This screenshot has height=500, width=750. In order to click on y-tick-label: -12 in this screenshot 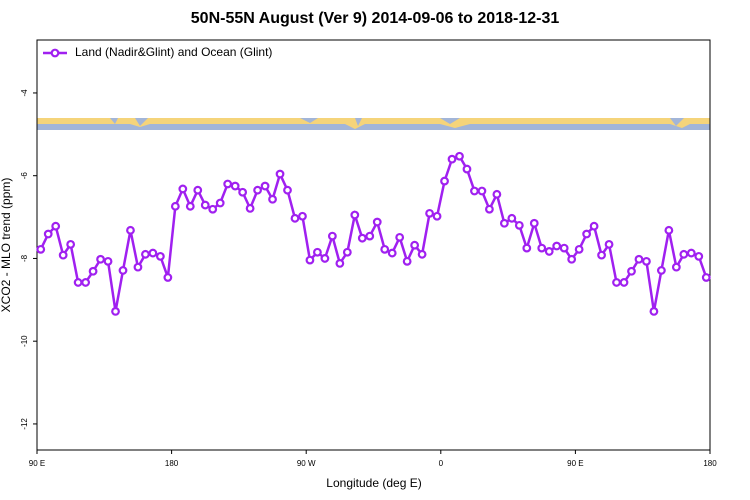, I will do `click(24, 424)`.